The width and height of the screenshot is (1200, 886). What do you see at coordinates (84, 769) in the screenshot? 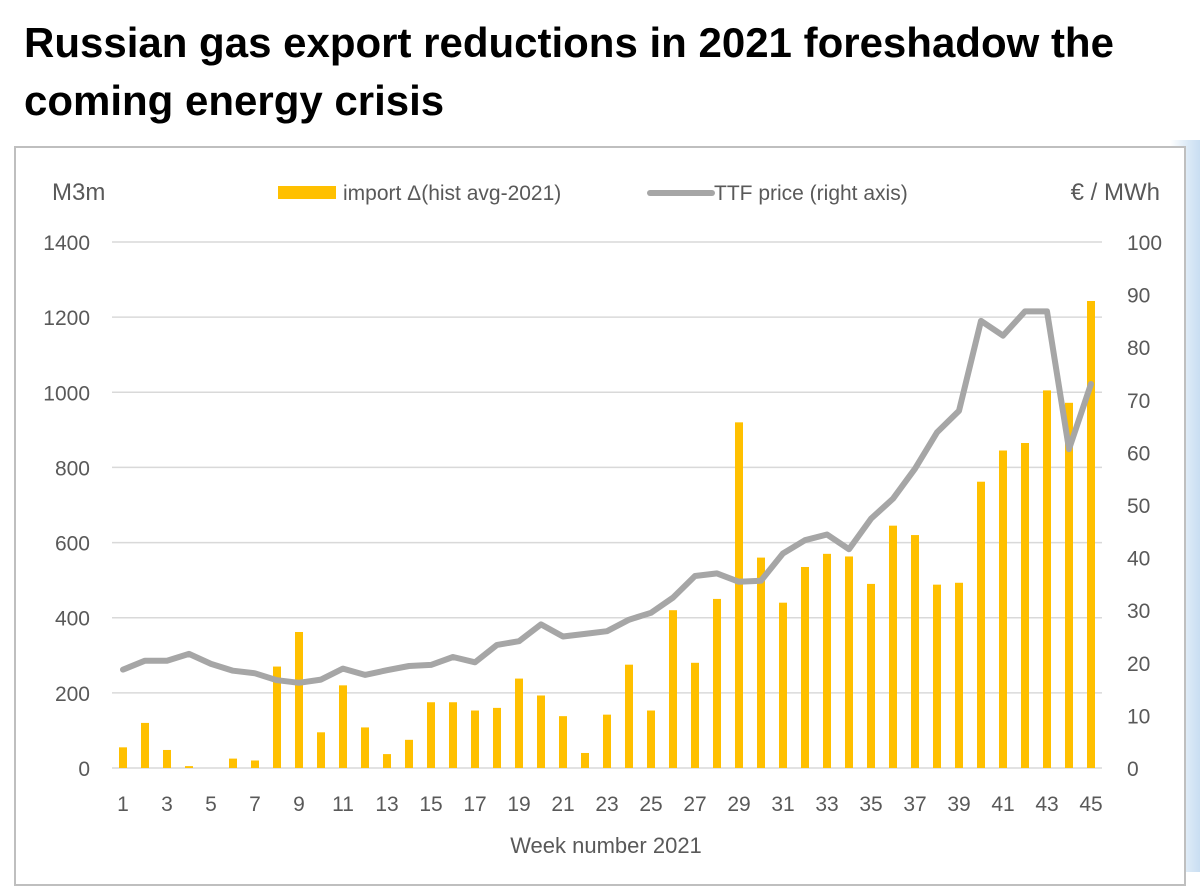
I see `y-left-tick-label: 0` at bounding box center [84, 769].